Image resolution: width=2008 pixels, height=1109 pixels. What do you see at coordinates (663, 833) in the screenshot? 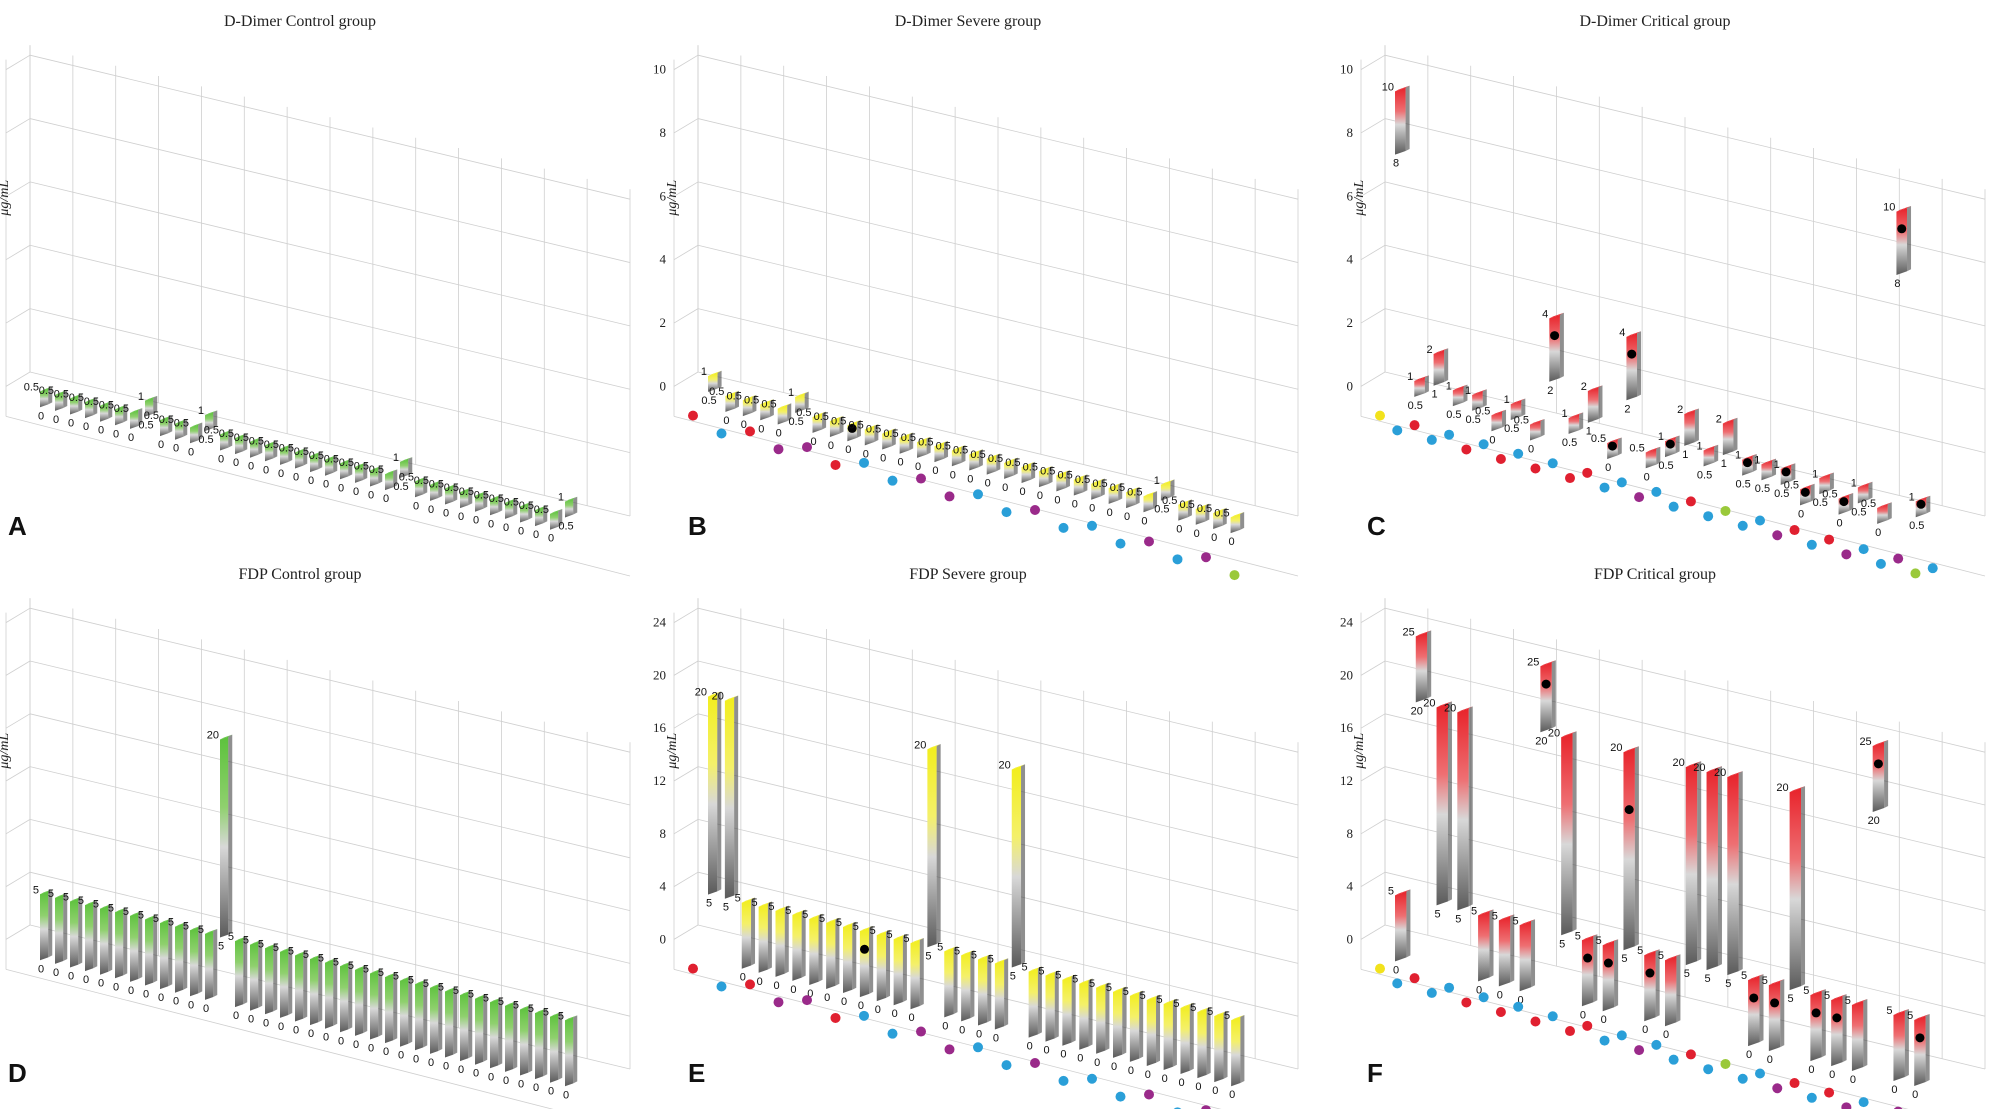
I see `y-tick-label: 8` at bounding box center [663, 833].